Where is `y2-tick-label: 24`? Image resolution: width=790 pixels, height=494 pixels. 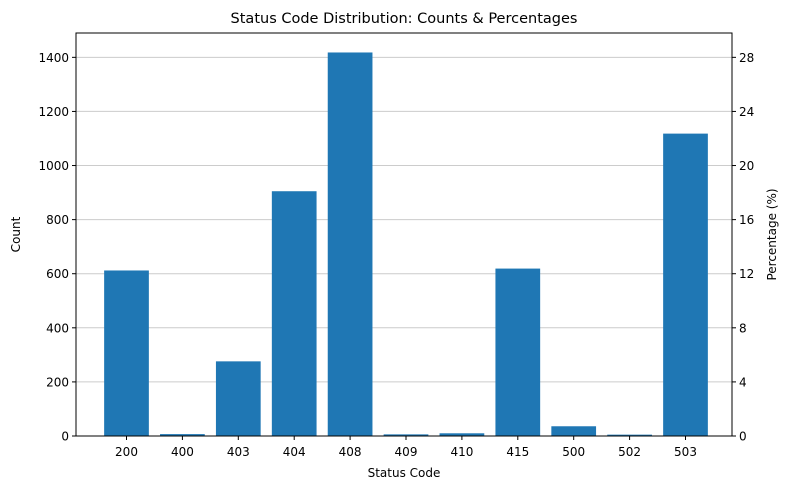
y2-tick-label: 24 is located at coordinates (746, 112).